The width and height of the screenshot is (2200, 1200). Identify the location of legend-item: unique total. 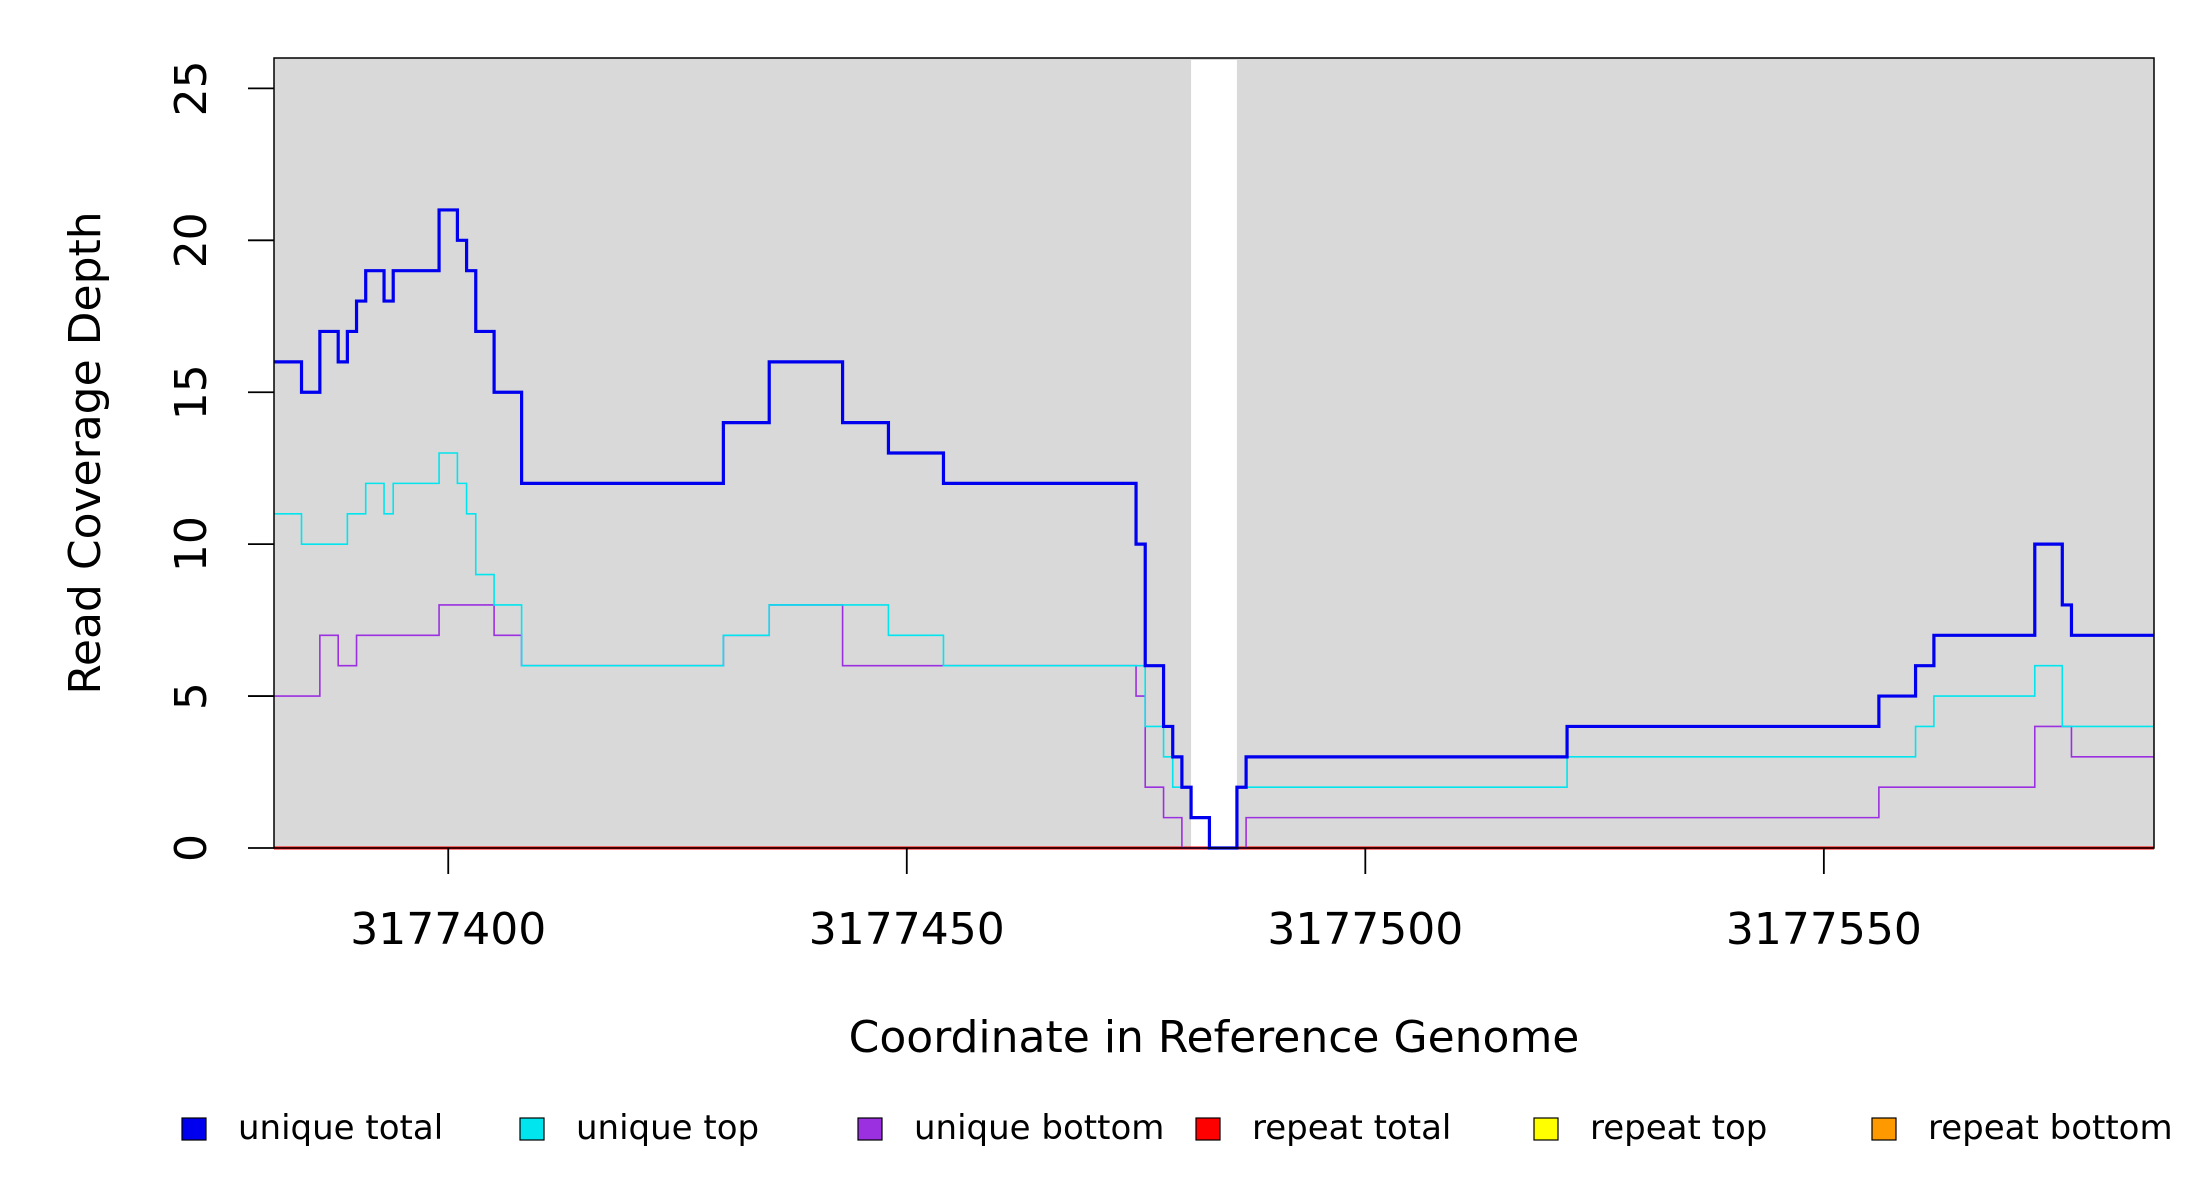
(312, 1128).